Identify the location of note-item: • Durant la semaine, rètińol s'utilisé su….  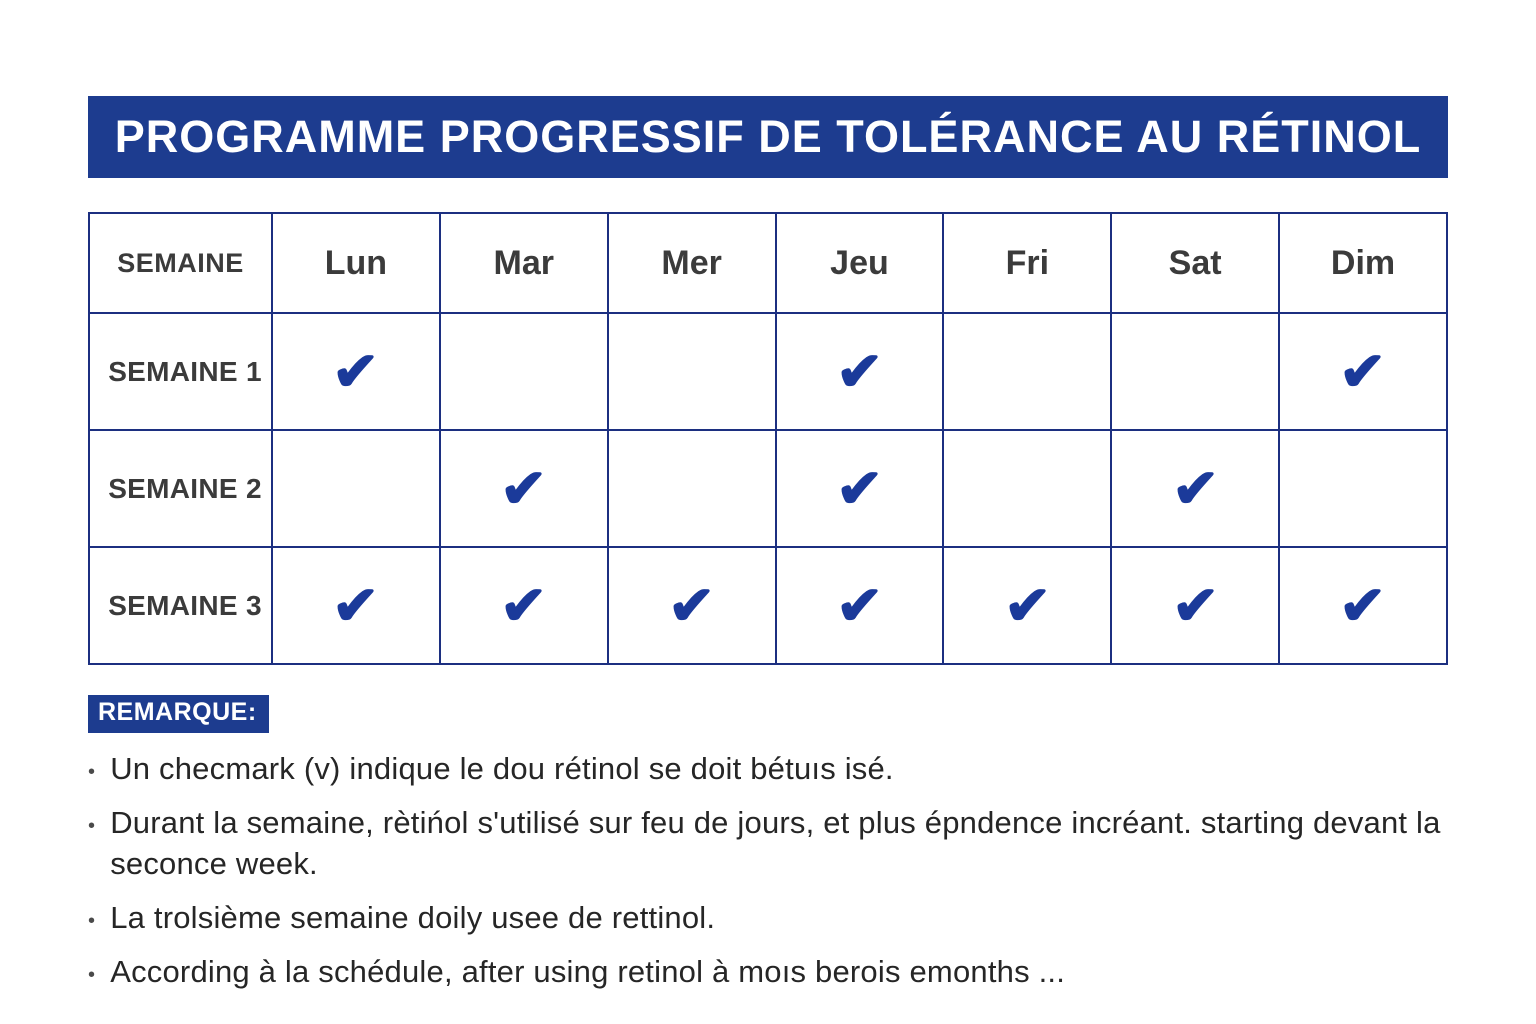
(768, 844).